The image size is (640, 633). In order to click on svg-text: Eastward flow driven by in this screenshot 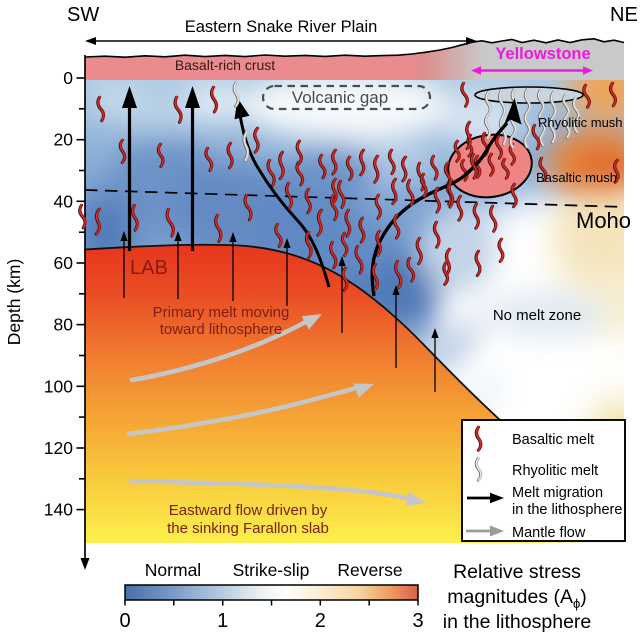, I will do `click(248, 510)`.